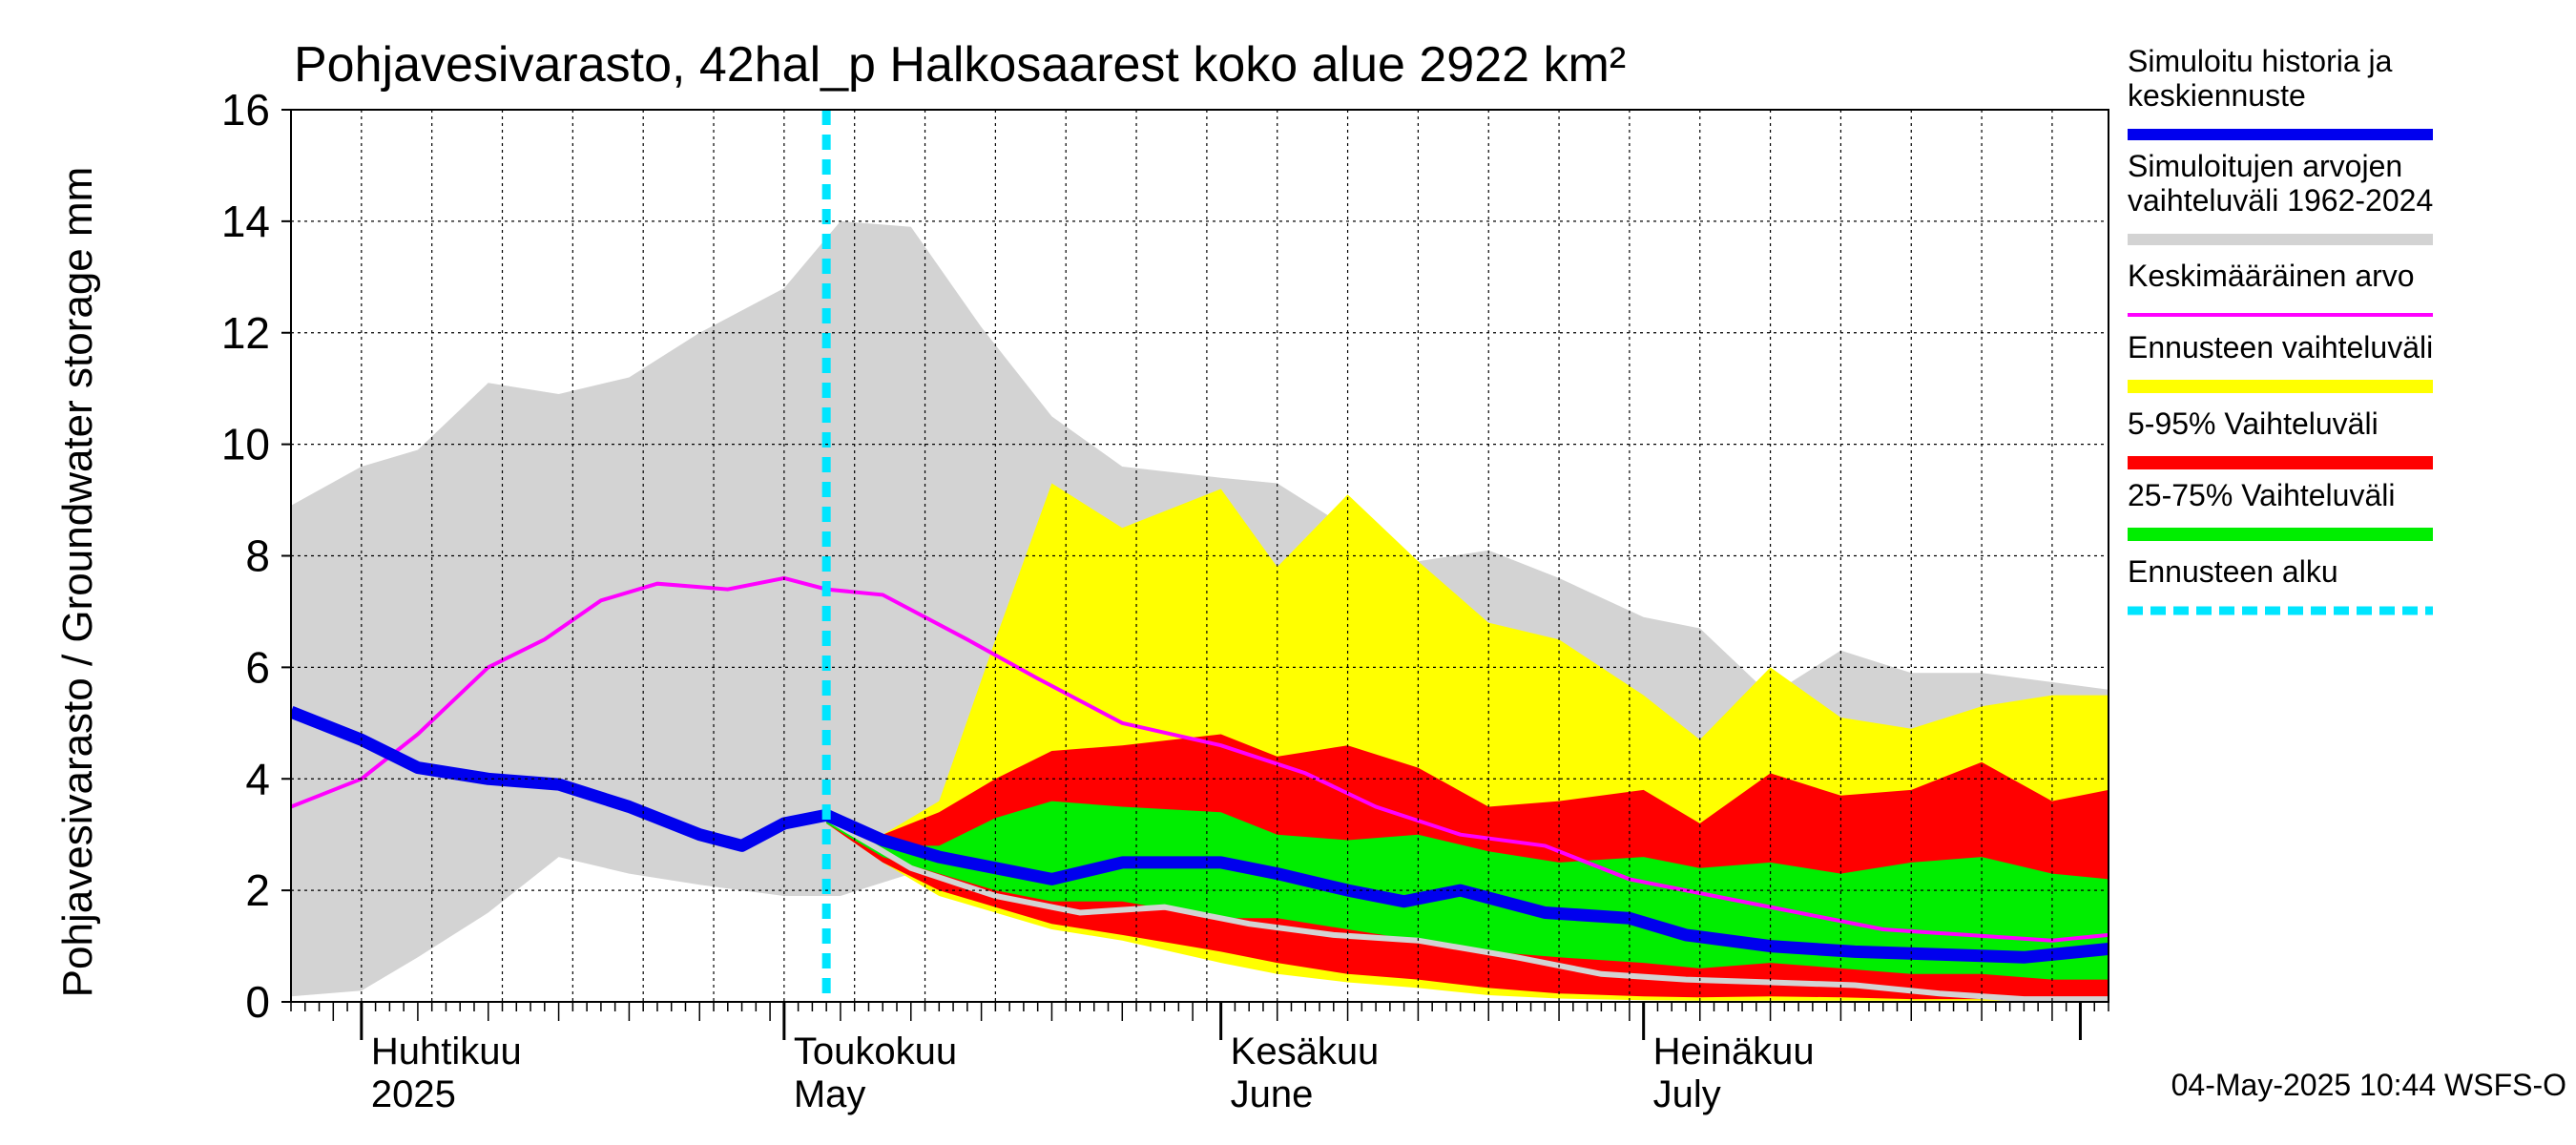  I want to click on legend-item: Keskimääräinen arvo, so click(2280, 288).